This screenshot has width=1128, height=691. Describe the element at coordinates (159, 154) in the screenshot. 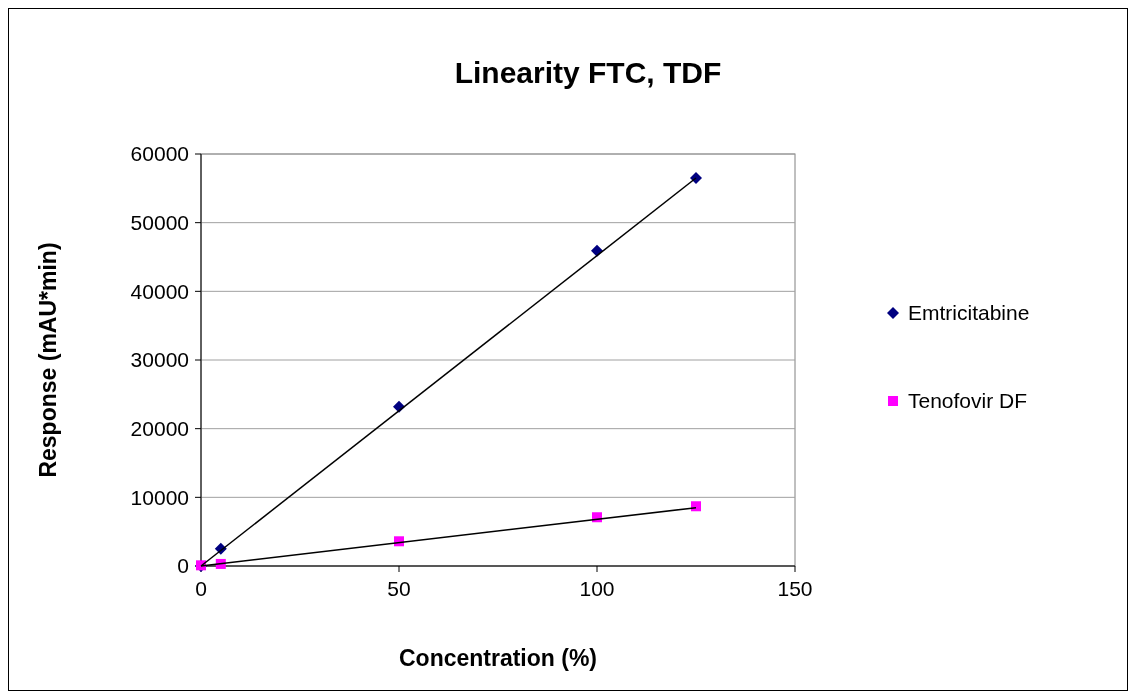

I see `y-tick-label: 60000` at that location.